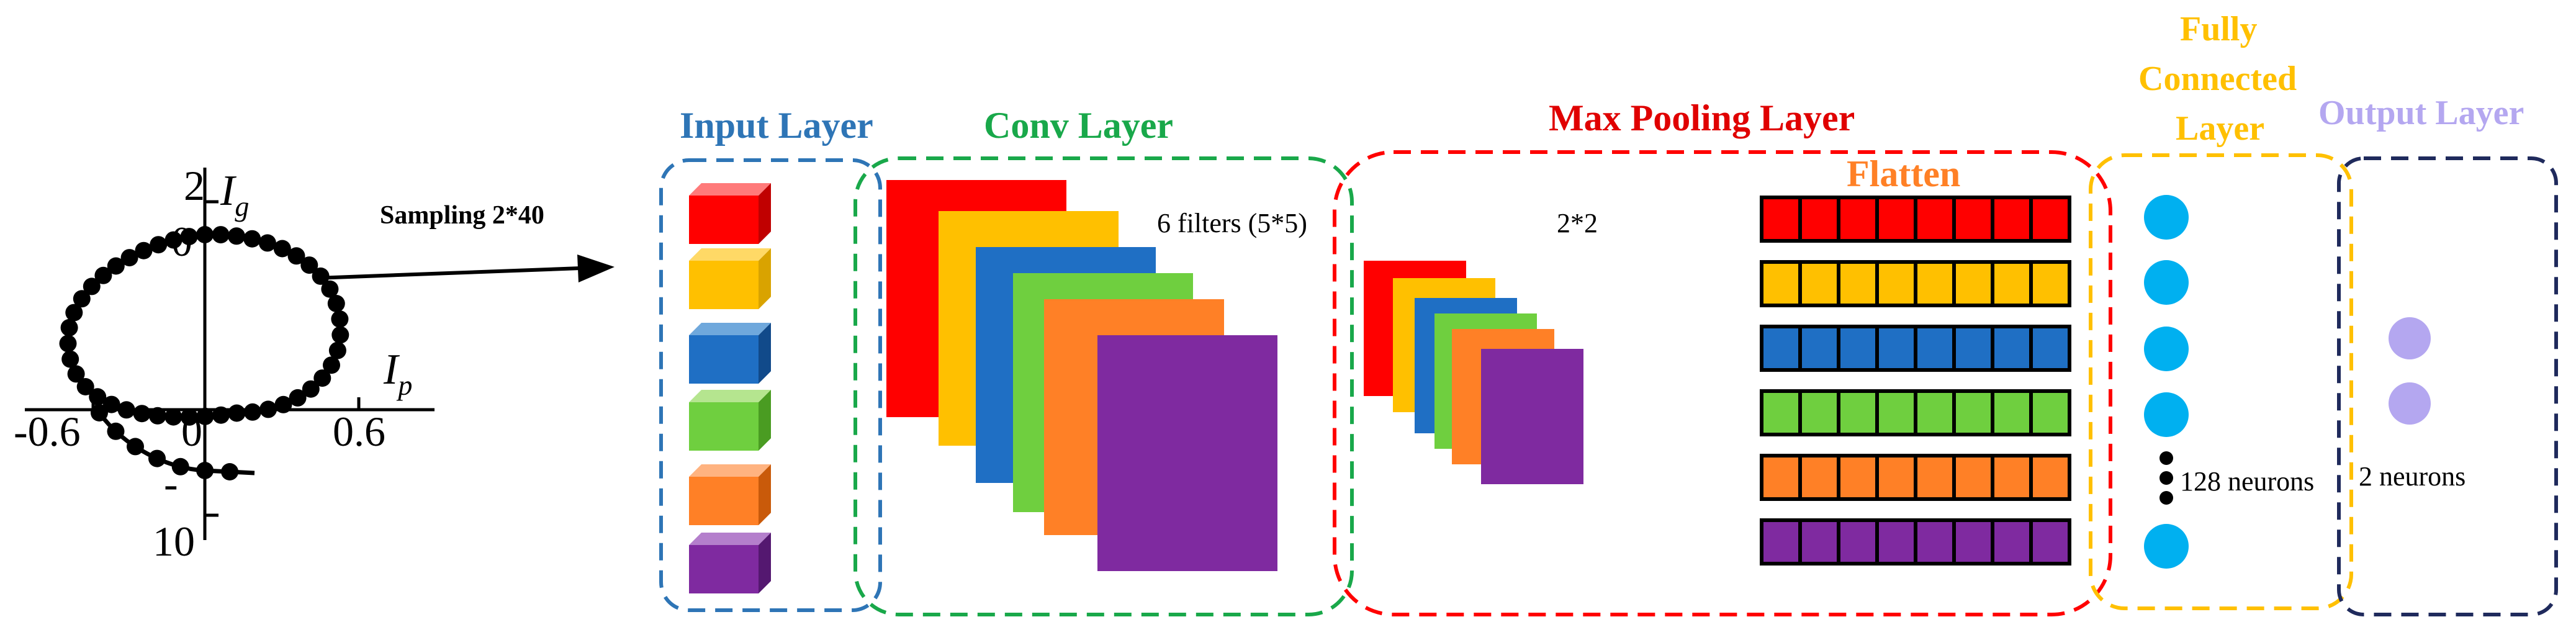 This screenshot has width=2576, height=640. I want to click on conv-map-purple, so click(1187, 453).